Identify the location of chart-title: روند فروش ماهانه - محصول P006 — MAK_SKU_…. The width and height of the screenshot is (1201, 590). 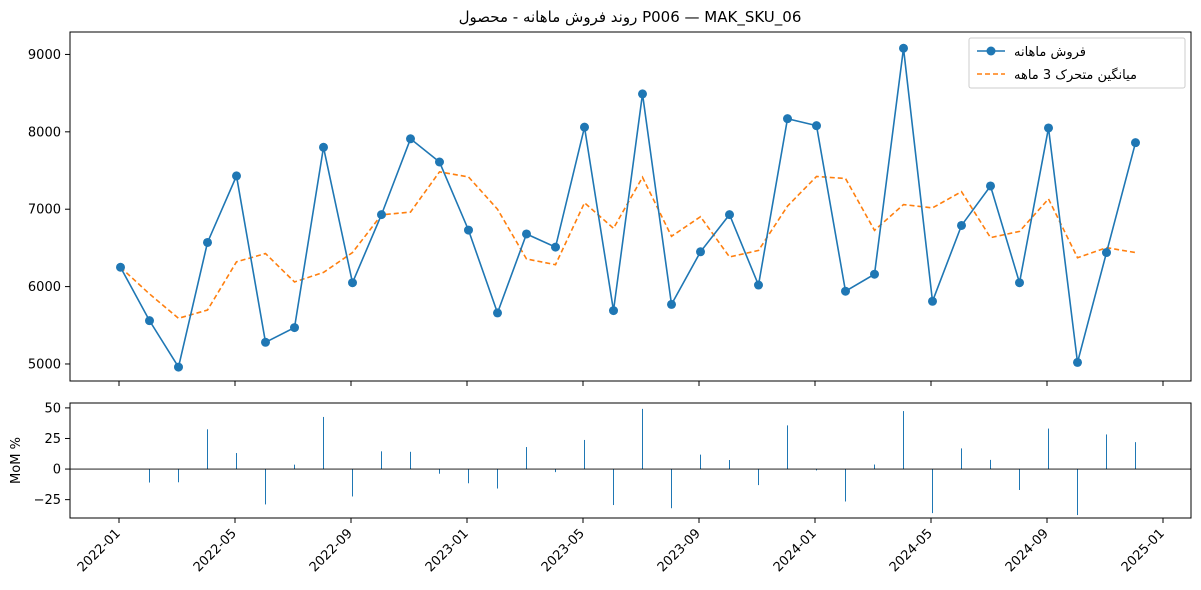
(630, 17).